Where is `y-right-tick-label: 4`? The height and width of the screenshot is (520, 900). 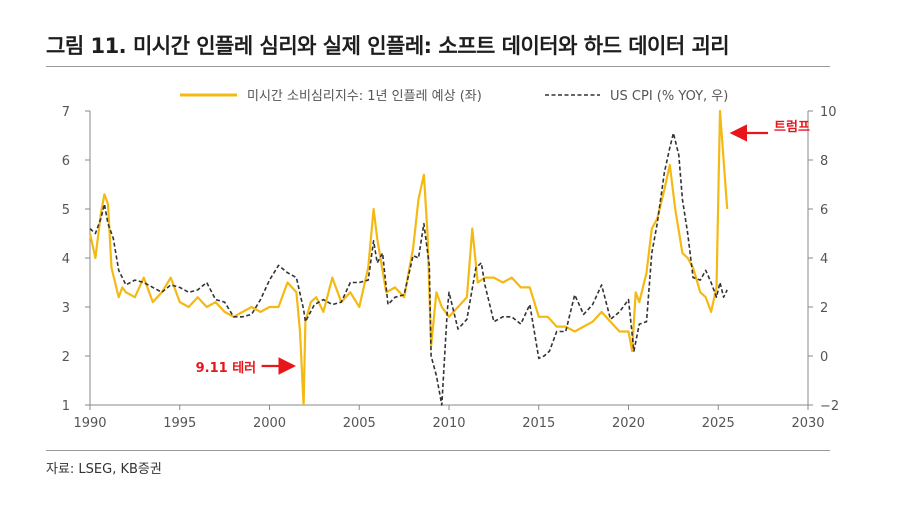 y-right-tick-label: 4 is located at coordinates (824, 259).